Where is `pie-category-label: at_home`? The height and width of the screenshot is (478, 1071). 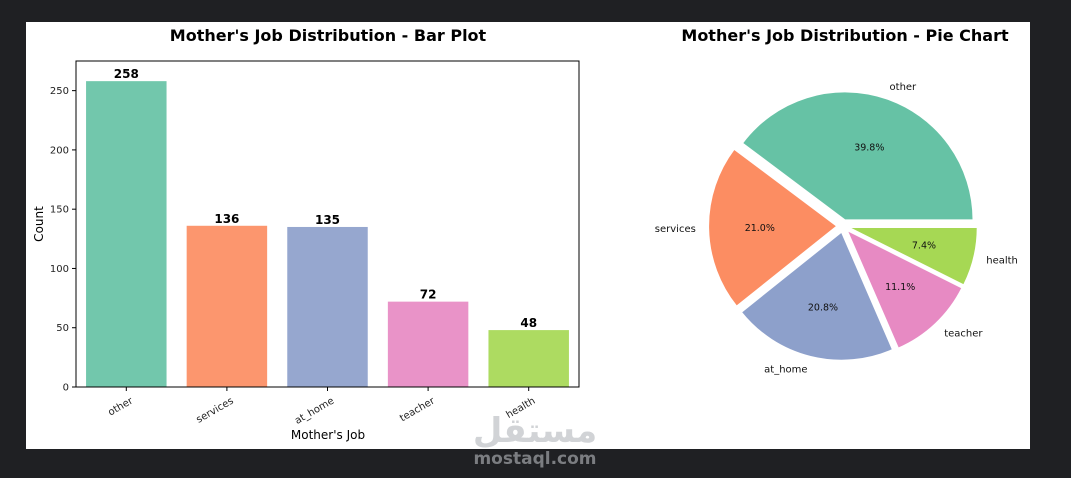
pie-category-label: at_home is located at coordinates (785, 369).